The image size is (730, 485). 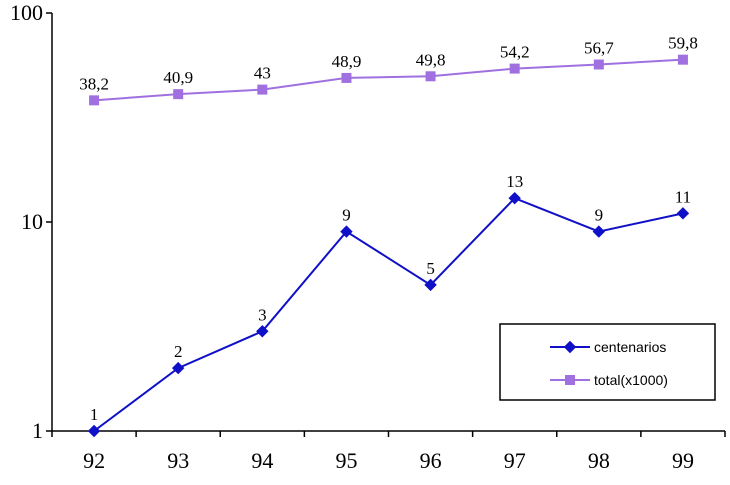 I want to click on data-label: 11, so click(x=683, y=196).